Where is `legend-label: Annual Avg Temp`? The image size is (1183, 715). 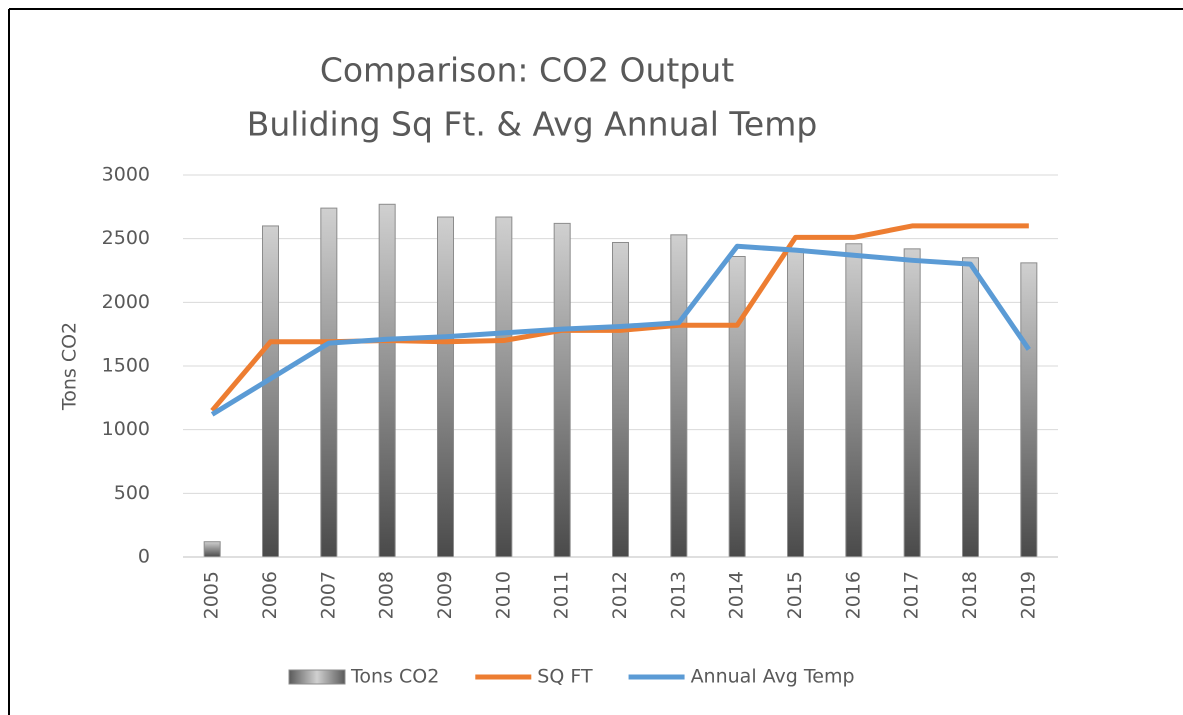 legend-label: Annual Avg Temp is located at coordinates (773, 677).